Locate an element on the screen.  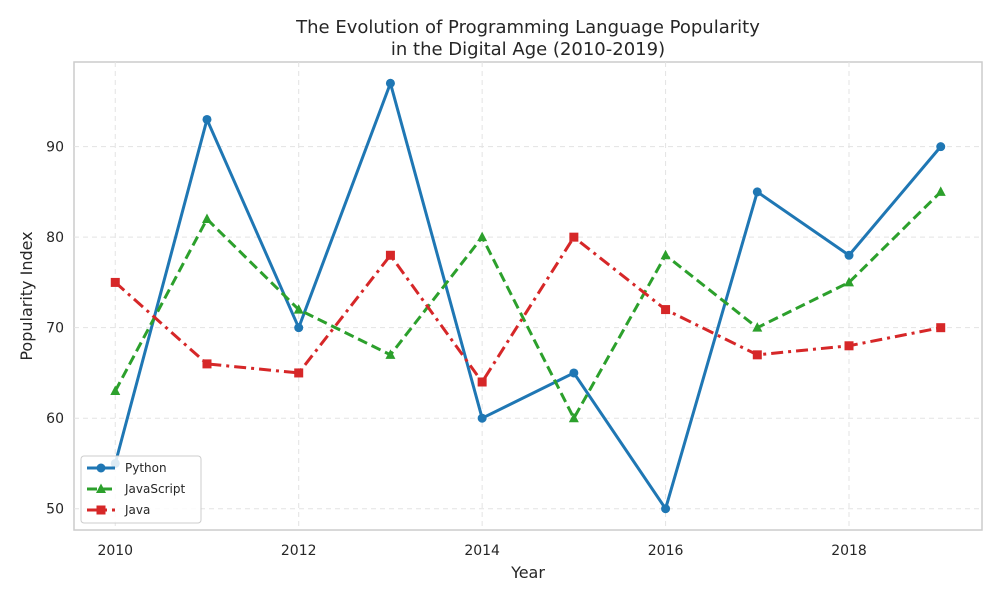
legend-item: JavaScript is located at coordinates (136, 489).